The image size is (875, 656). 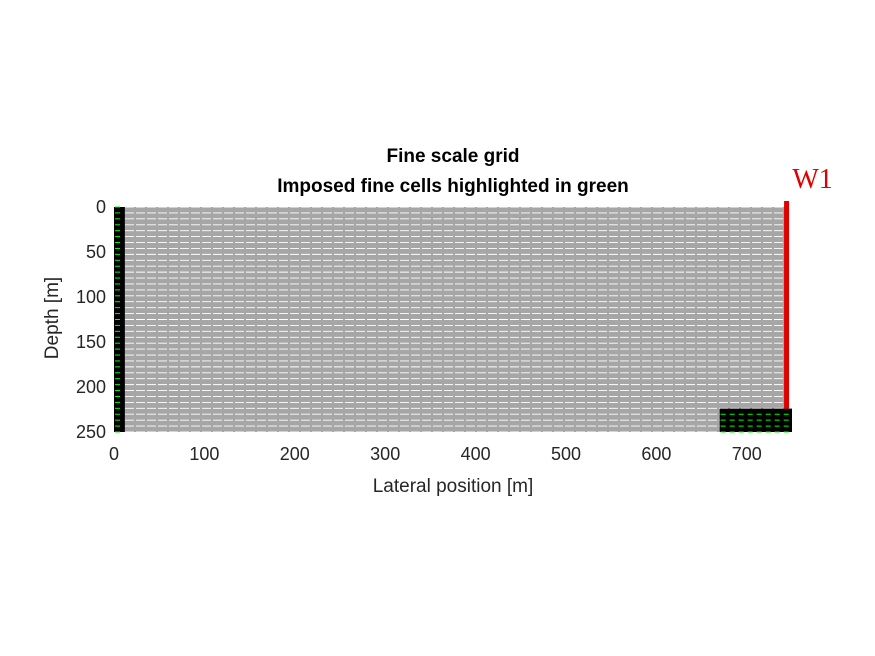 I want to click on x-tick-label: 300, so click(x=385, y=454).